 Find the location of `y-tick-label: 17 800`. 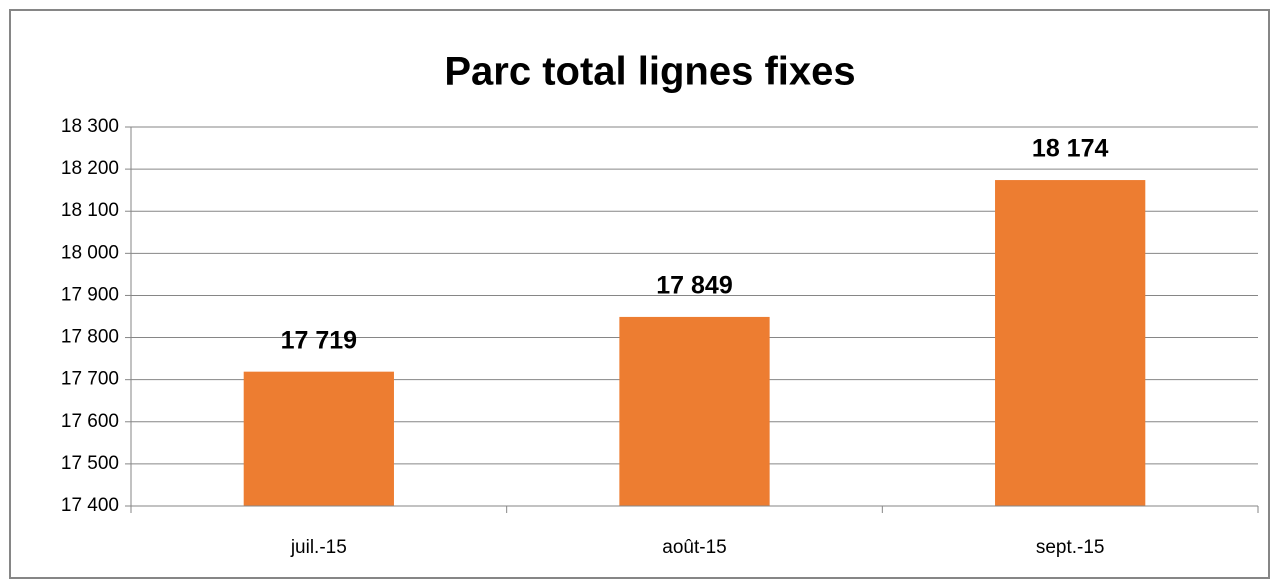

y-tick-label: 17 800 is located at coordinates (90, 337).